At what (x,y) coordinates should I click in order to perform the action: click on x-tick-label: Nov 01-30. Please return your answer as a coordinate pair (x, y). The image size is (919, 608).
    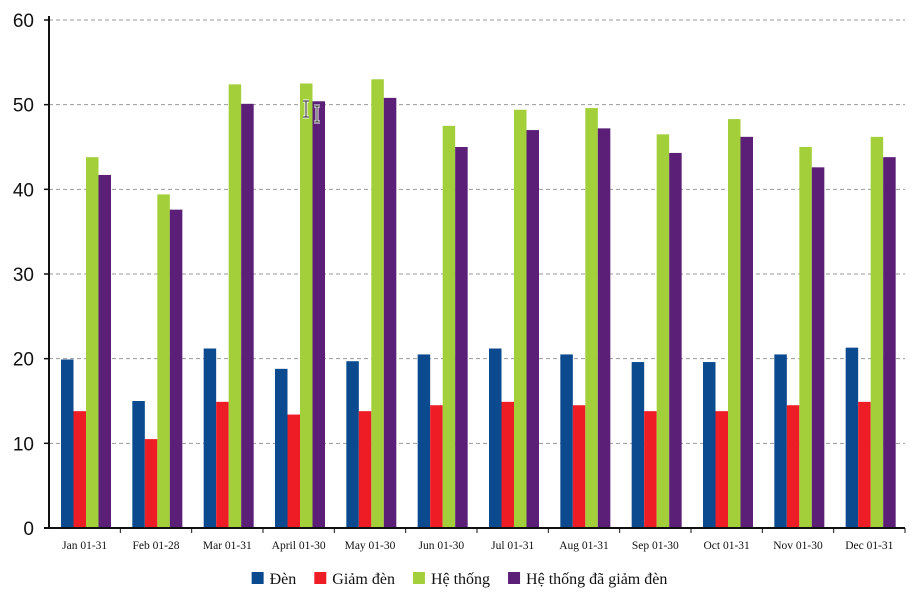
    Looking at the image, I should click on (798, 546).